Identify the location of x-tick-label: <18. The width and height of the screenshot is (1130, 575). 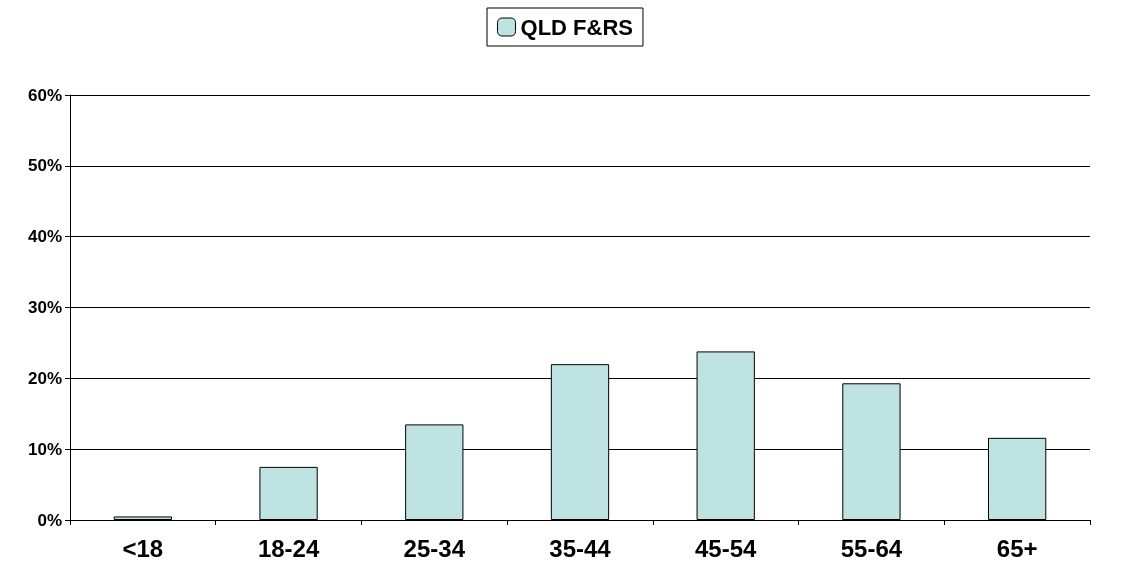
(143, 548).